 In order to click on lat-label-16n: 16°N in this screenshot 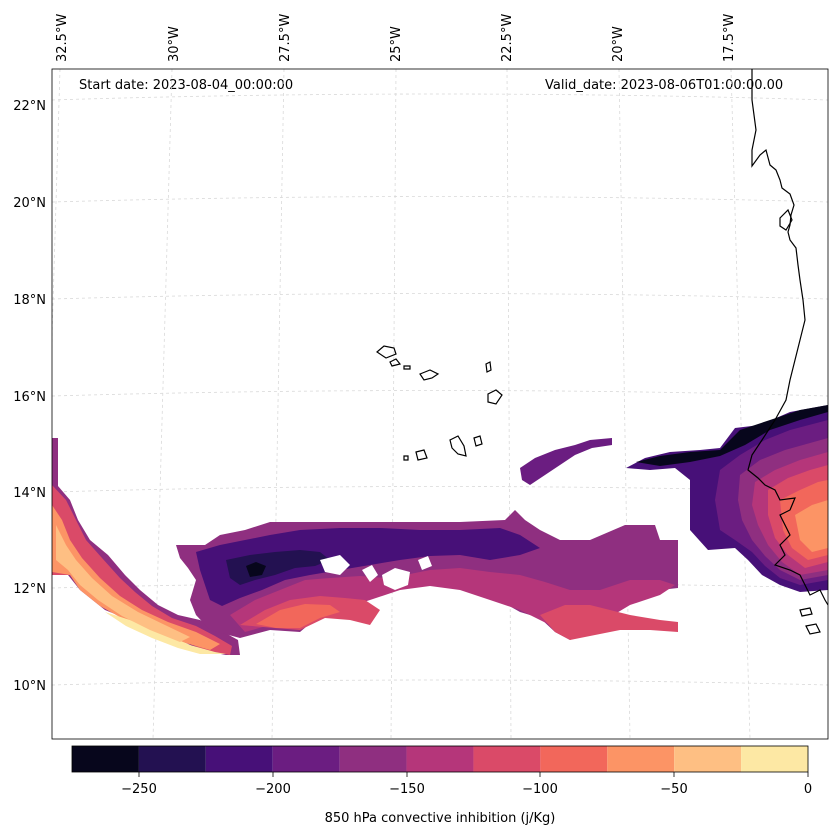, I will do `click(29, 397)`.